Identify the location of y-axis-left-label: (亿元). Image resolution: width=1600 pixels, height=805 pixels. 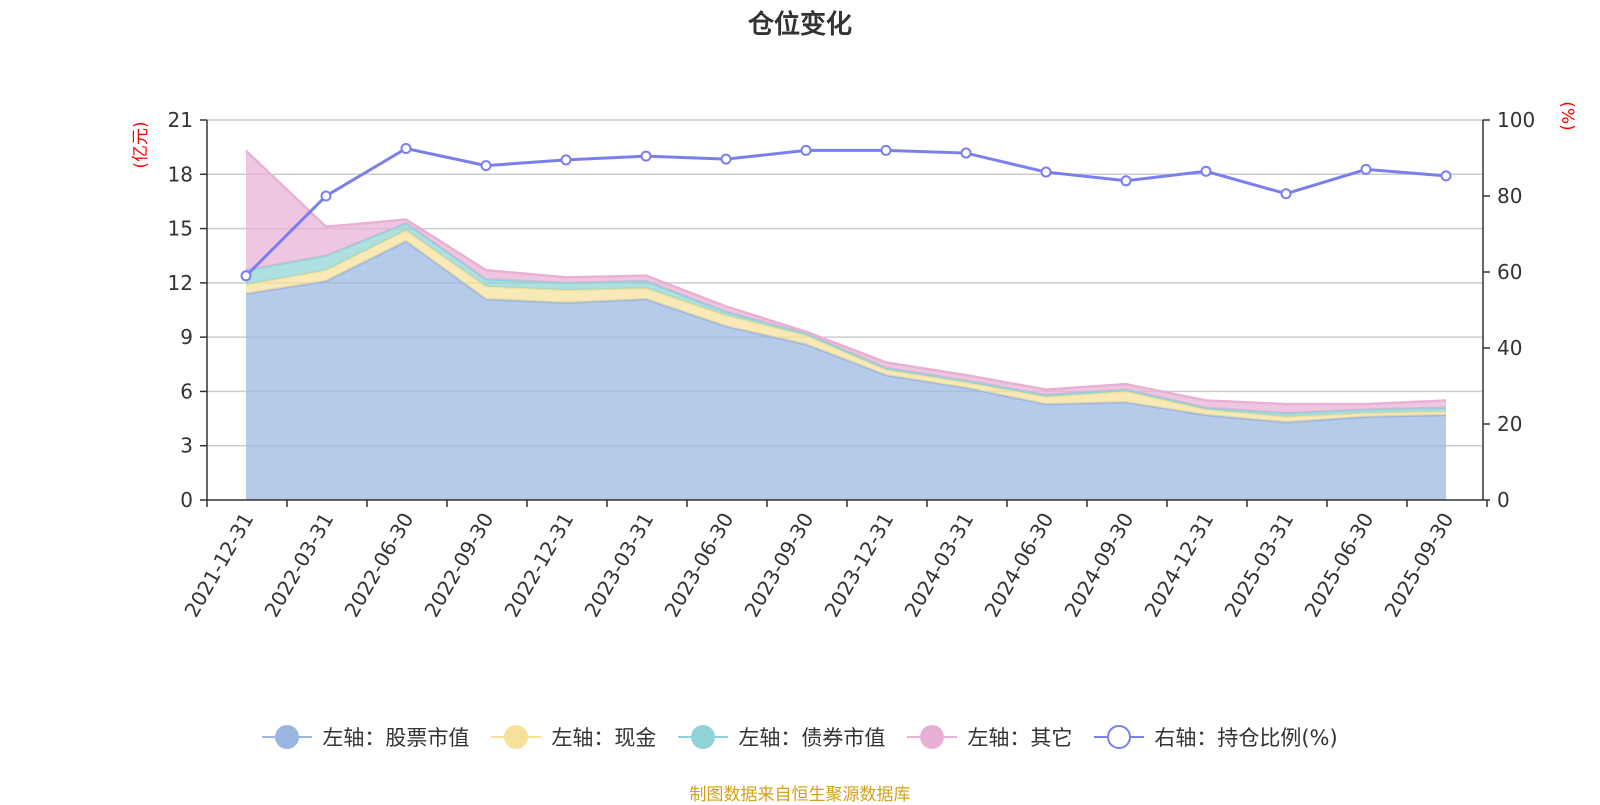
(141, 144).